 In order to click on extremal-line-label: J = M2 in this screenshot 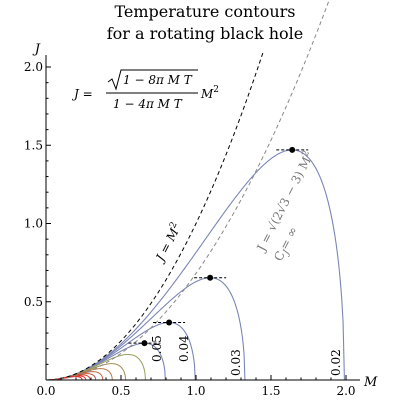, I will do `click(167, 243)`.